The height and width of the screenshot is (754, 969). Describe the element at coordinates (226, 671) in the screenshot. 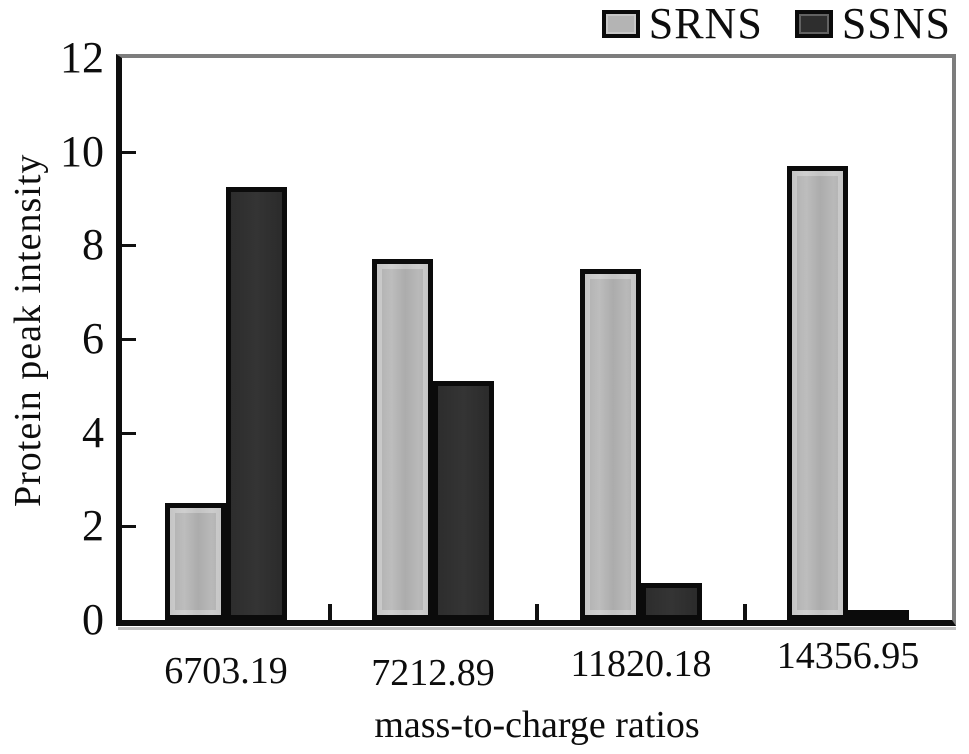

I see `x-category-label-6703.19: 6703.19` at that location.